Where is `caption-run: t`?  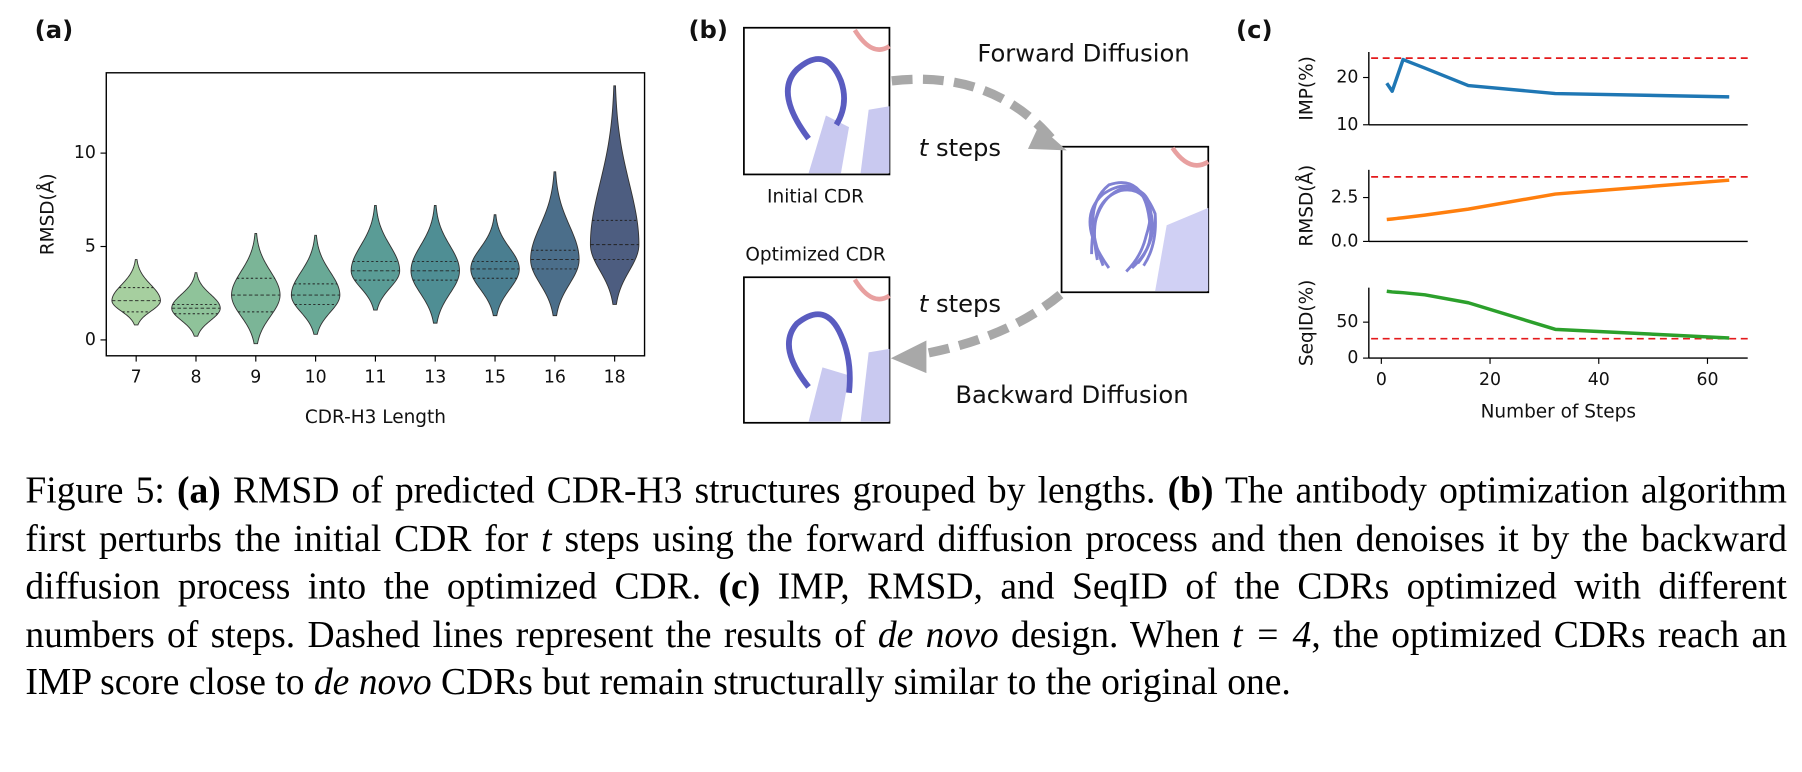
caption-run: t is located at coordinates (546, 539).